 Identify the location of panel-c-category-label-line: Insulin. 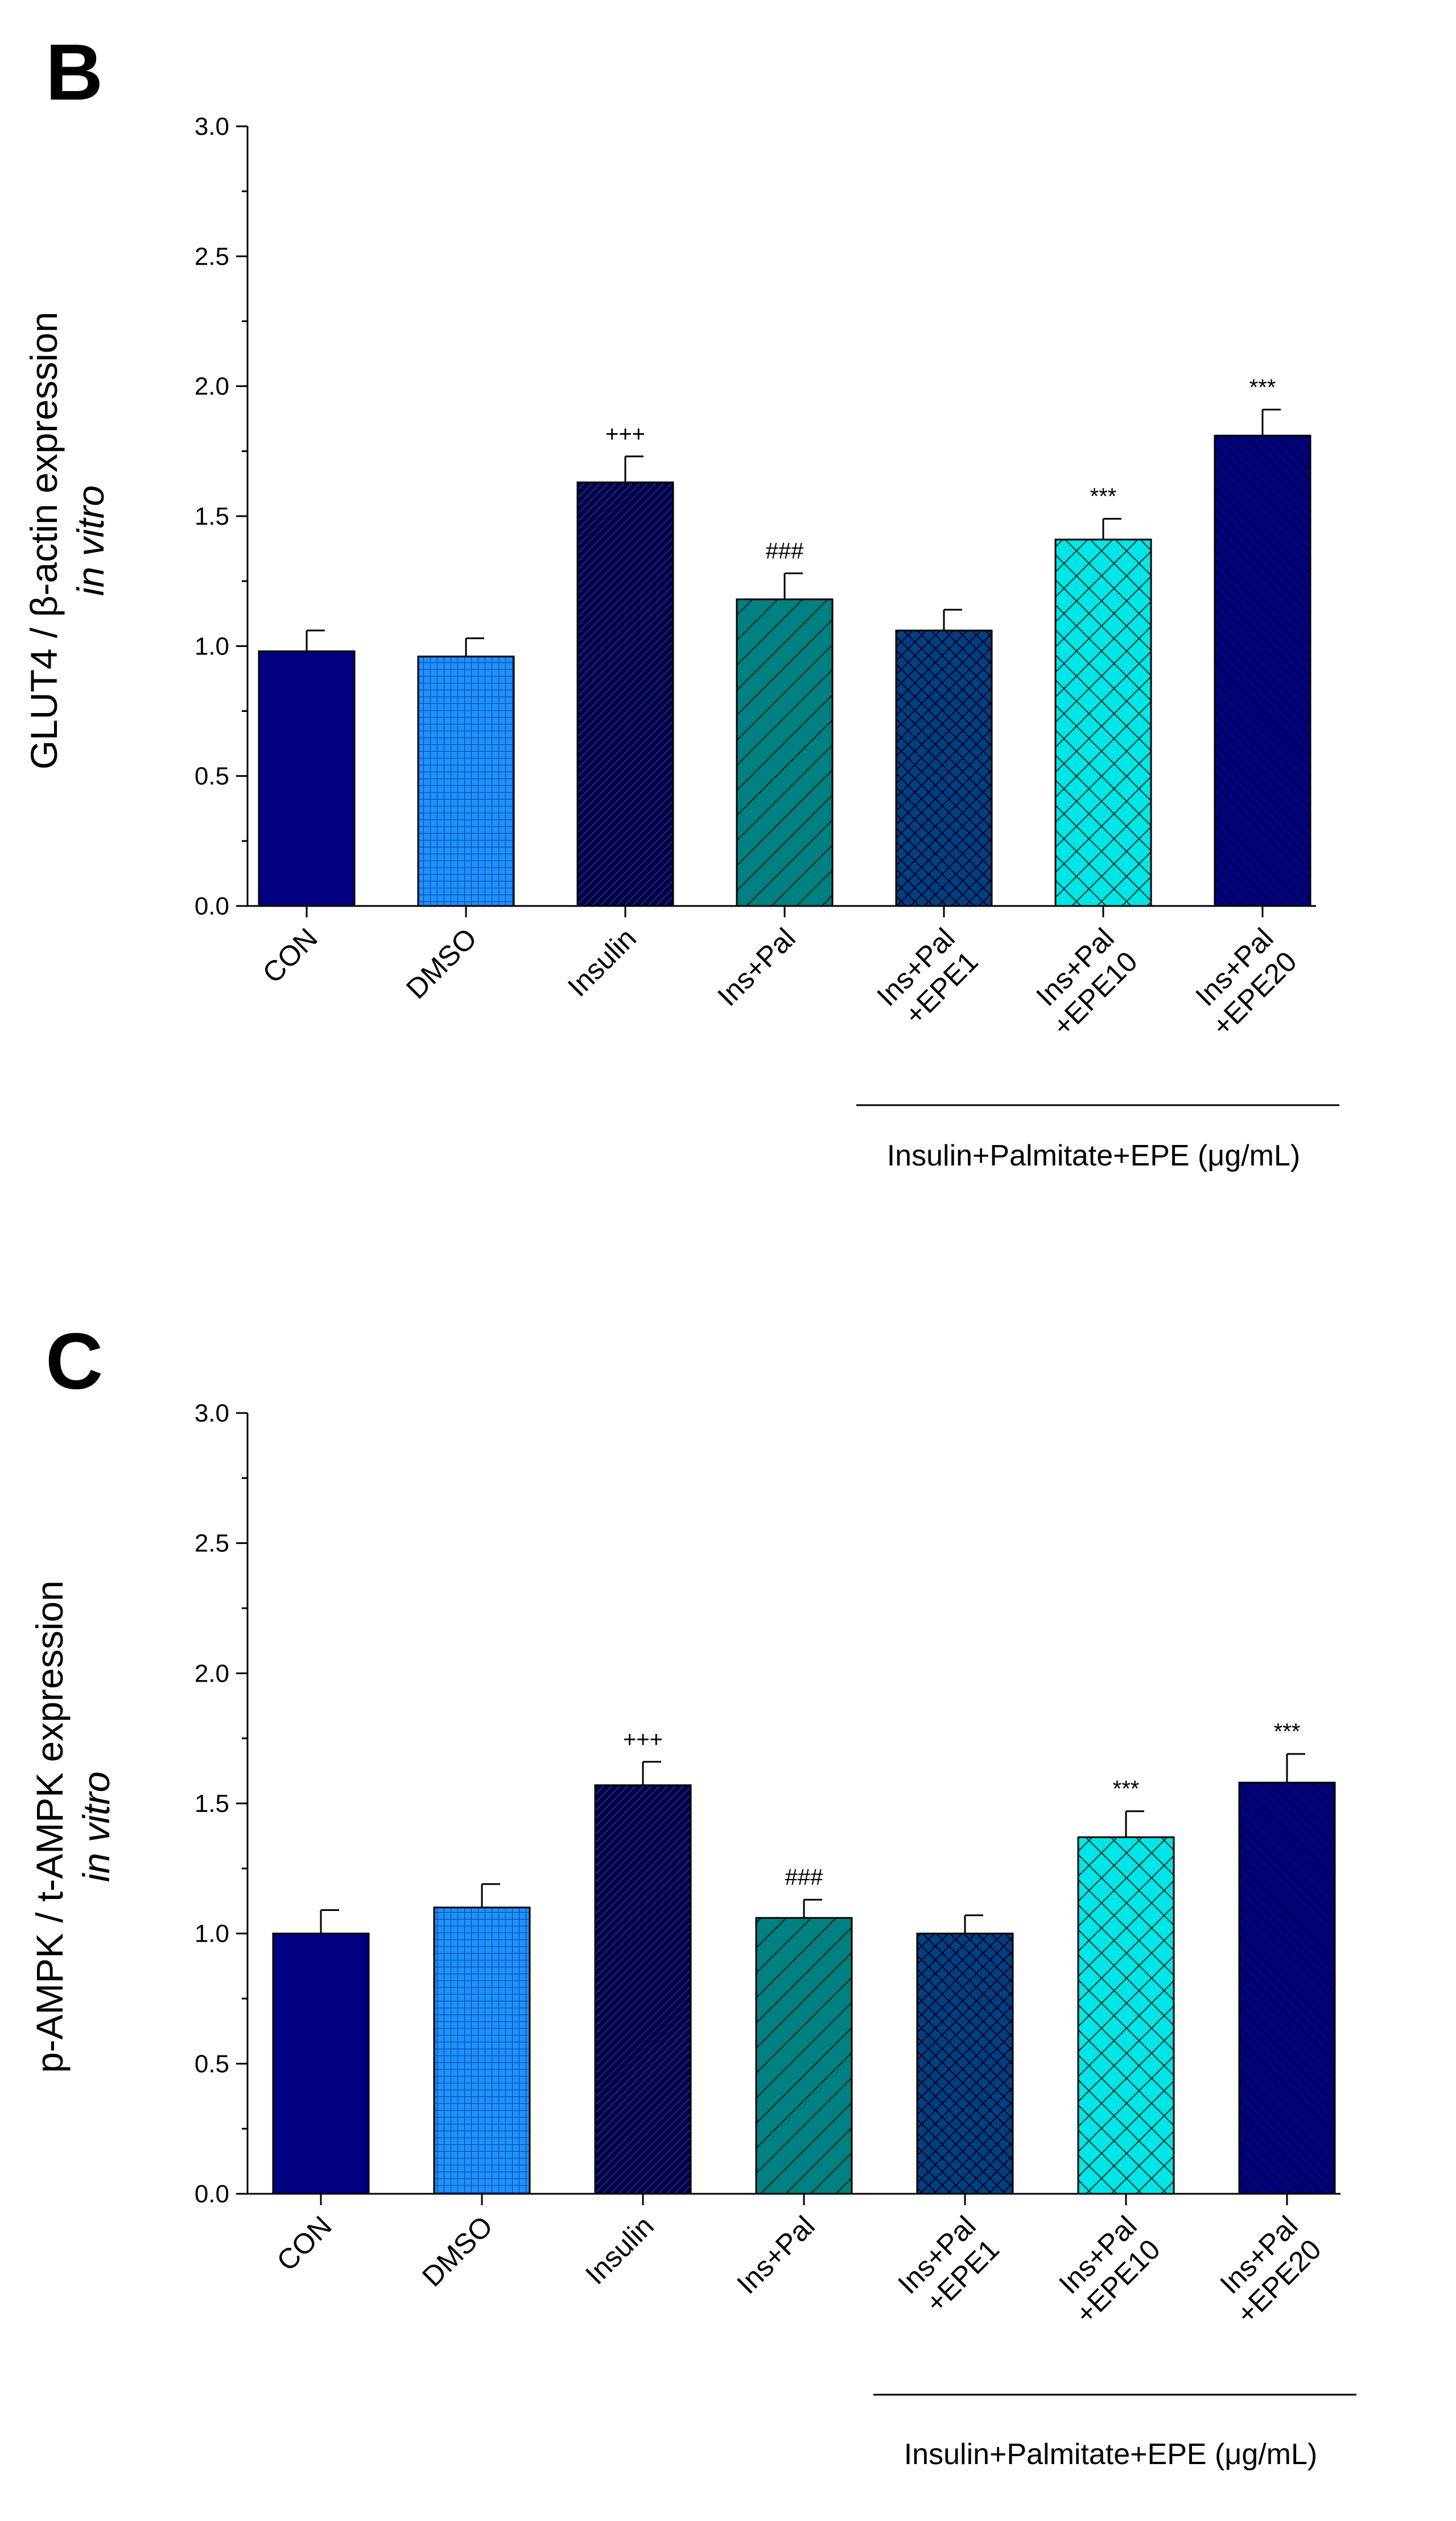
(619, 2250).